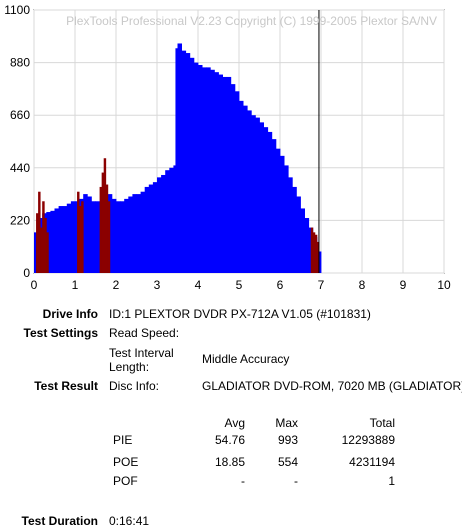 The width and height of the screenshot is (462, 530). What do you see at coordinates (60, 333) in the screenshot?
I see `test-settings-label: Test Settings` at bounding box center [60, 333].